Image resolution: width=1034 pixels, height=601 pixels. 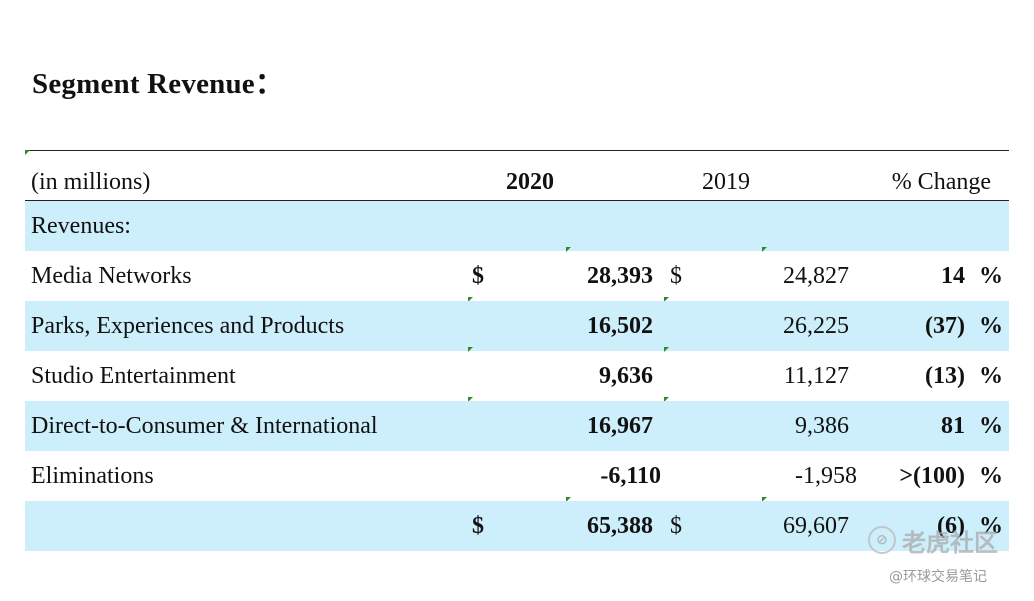 What do you see at coordinates (951, 526) in the screenshot?
I see `total-percent-change: (6)` at bounding box center [951, 526].